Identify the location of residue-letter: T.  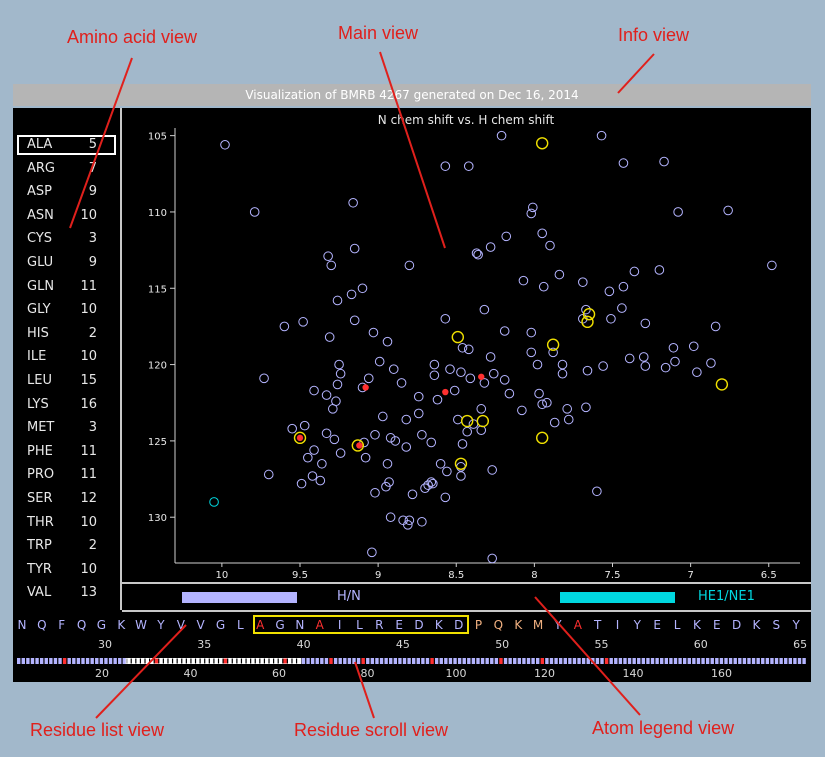
(597, 625).